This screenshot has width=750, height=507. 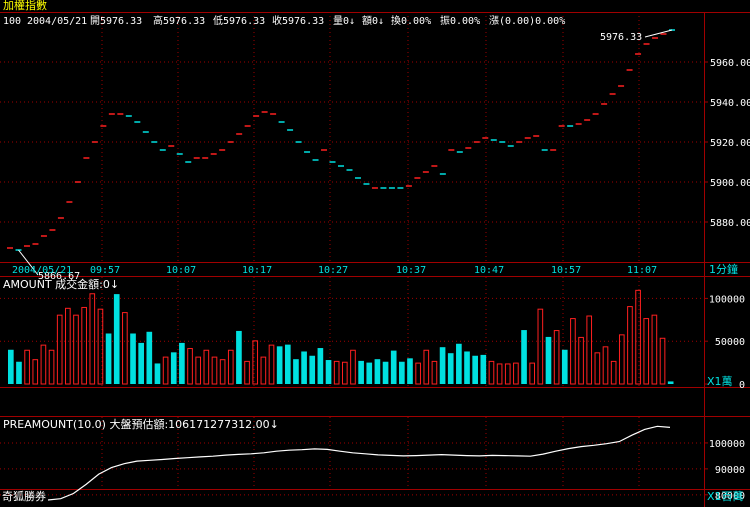 What do you see at coordinates (527, 21) in the screenshot?
I see `info-change: 漲(0.00)0.00%` at bounding box center [527, 21].